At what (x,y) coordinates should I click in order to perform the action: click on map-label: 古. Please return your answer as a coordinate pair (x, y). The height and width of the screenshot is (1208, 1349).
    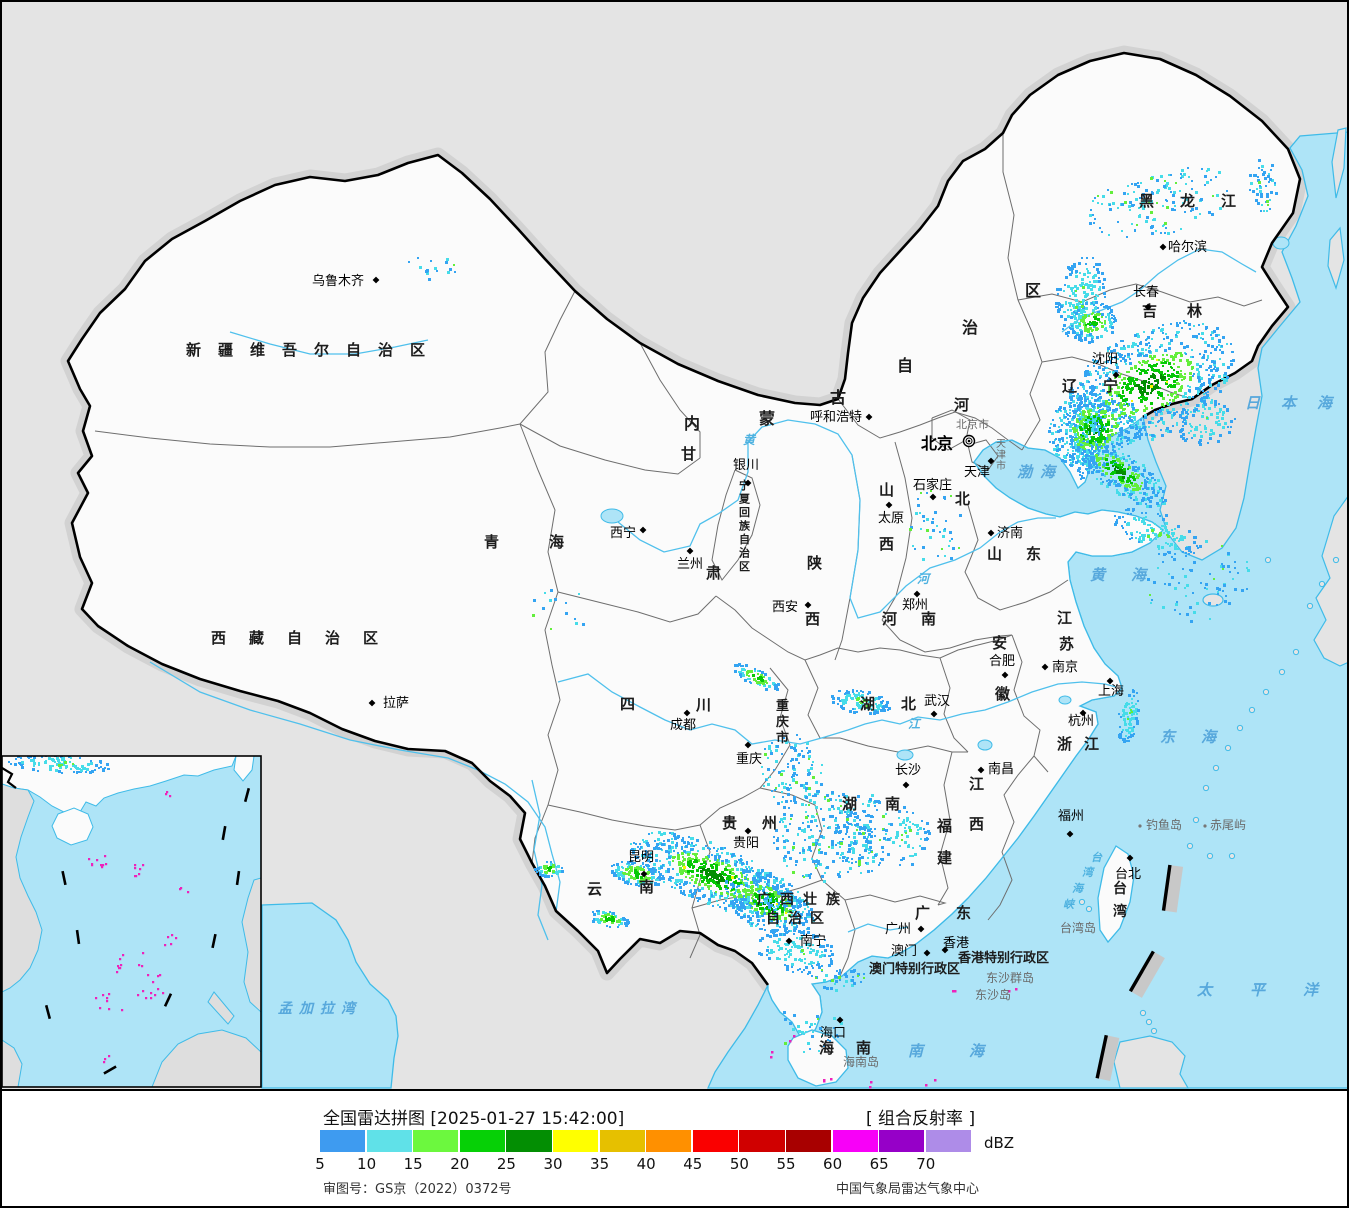
    Looking at the image, I should click on (838, 397).